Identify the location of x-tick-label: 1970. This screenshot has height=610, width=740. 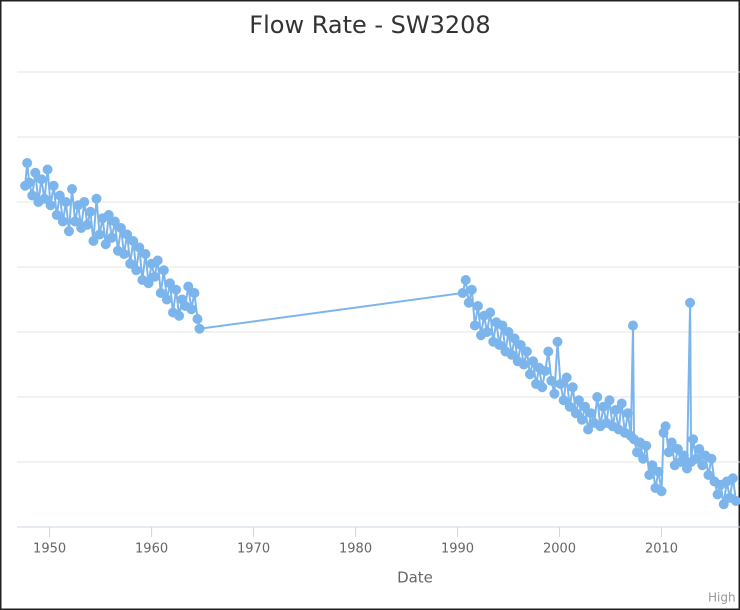
(253, 549).